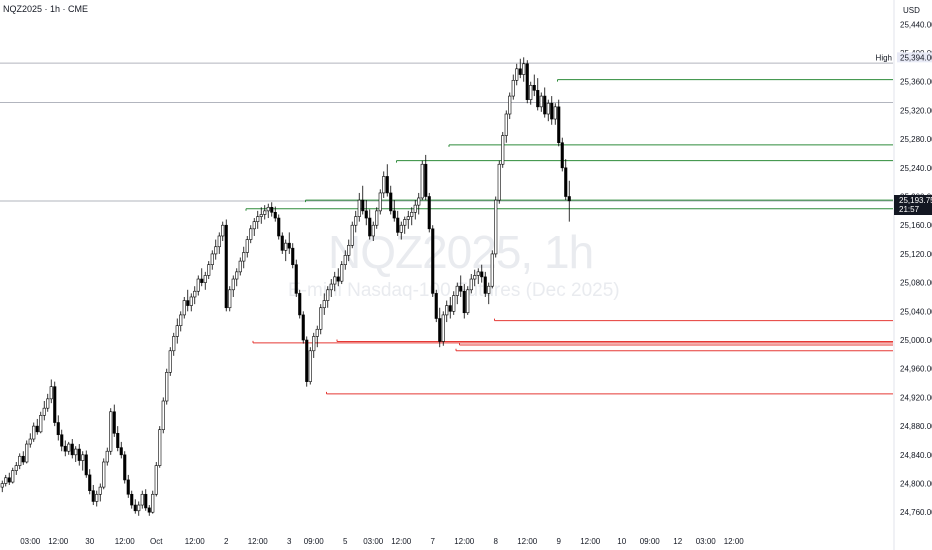 This screenshot has height=550, width=932. I want to click on current-price-badge, so click(913, 205).